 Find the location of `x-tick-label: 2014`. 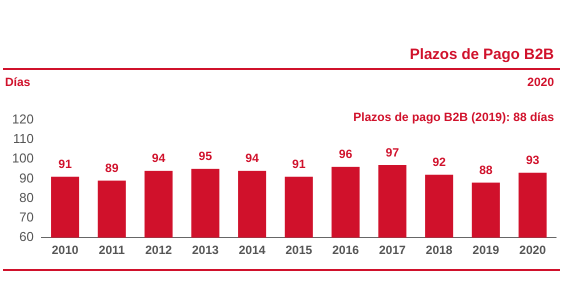

x-tick-label: 2014 is located at coordinates (252, 250).